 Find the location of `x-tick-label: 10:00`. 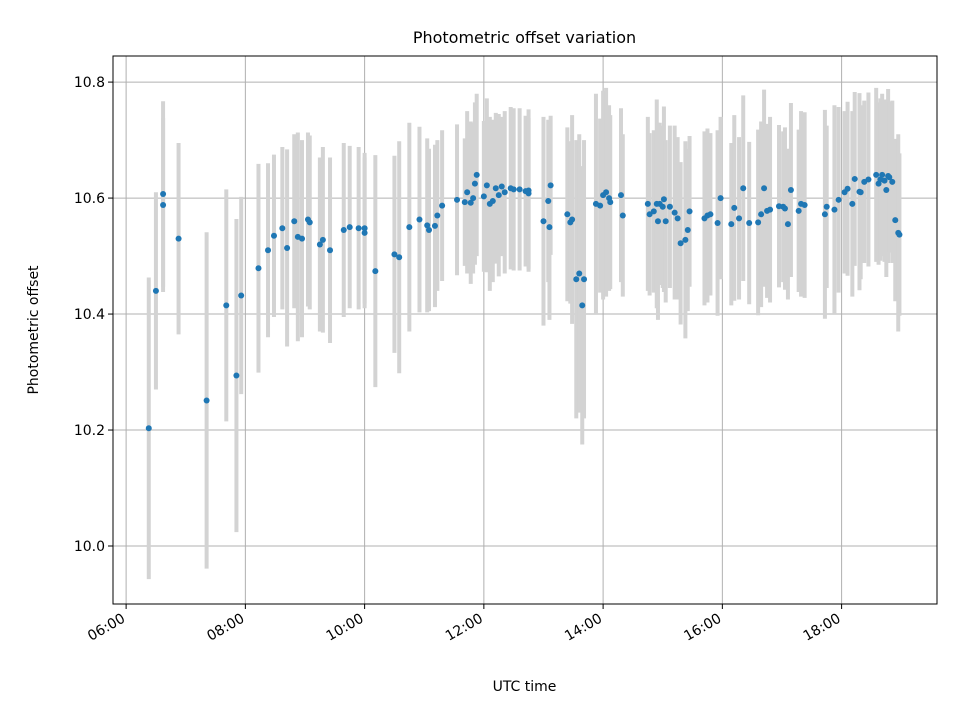

x-tick-label: 10:00 is located at coordinates (345, 628).